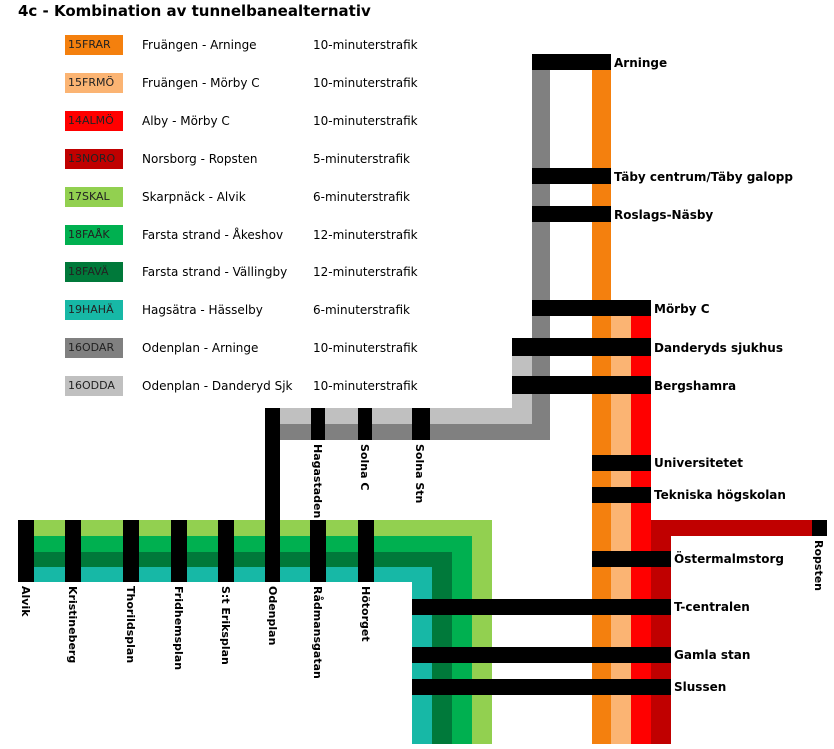 Image resolution: width=834 pixels, height=749 pixels. What do you see at coordinates (94, 272) in the screenshot?
I see `legend-swatch: 18FAVÄ` at bounding box center [94, 272].